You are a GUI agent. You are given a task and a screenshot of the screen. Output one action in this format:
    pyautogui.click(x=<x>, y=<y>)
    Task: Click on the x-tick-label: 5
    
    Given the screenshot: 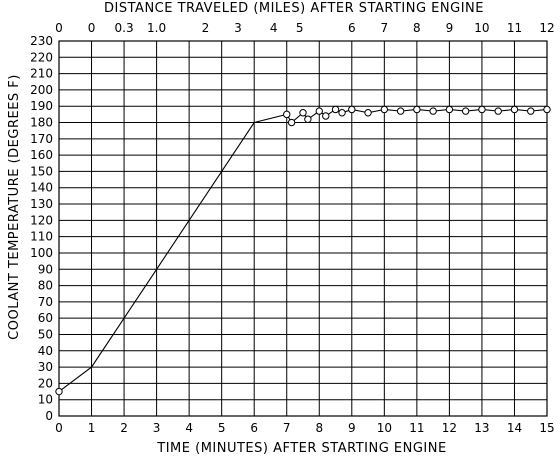 What is the action you would take?
    pyautogui.click(x=222, y=428)
    